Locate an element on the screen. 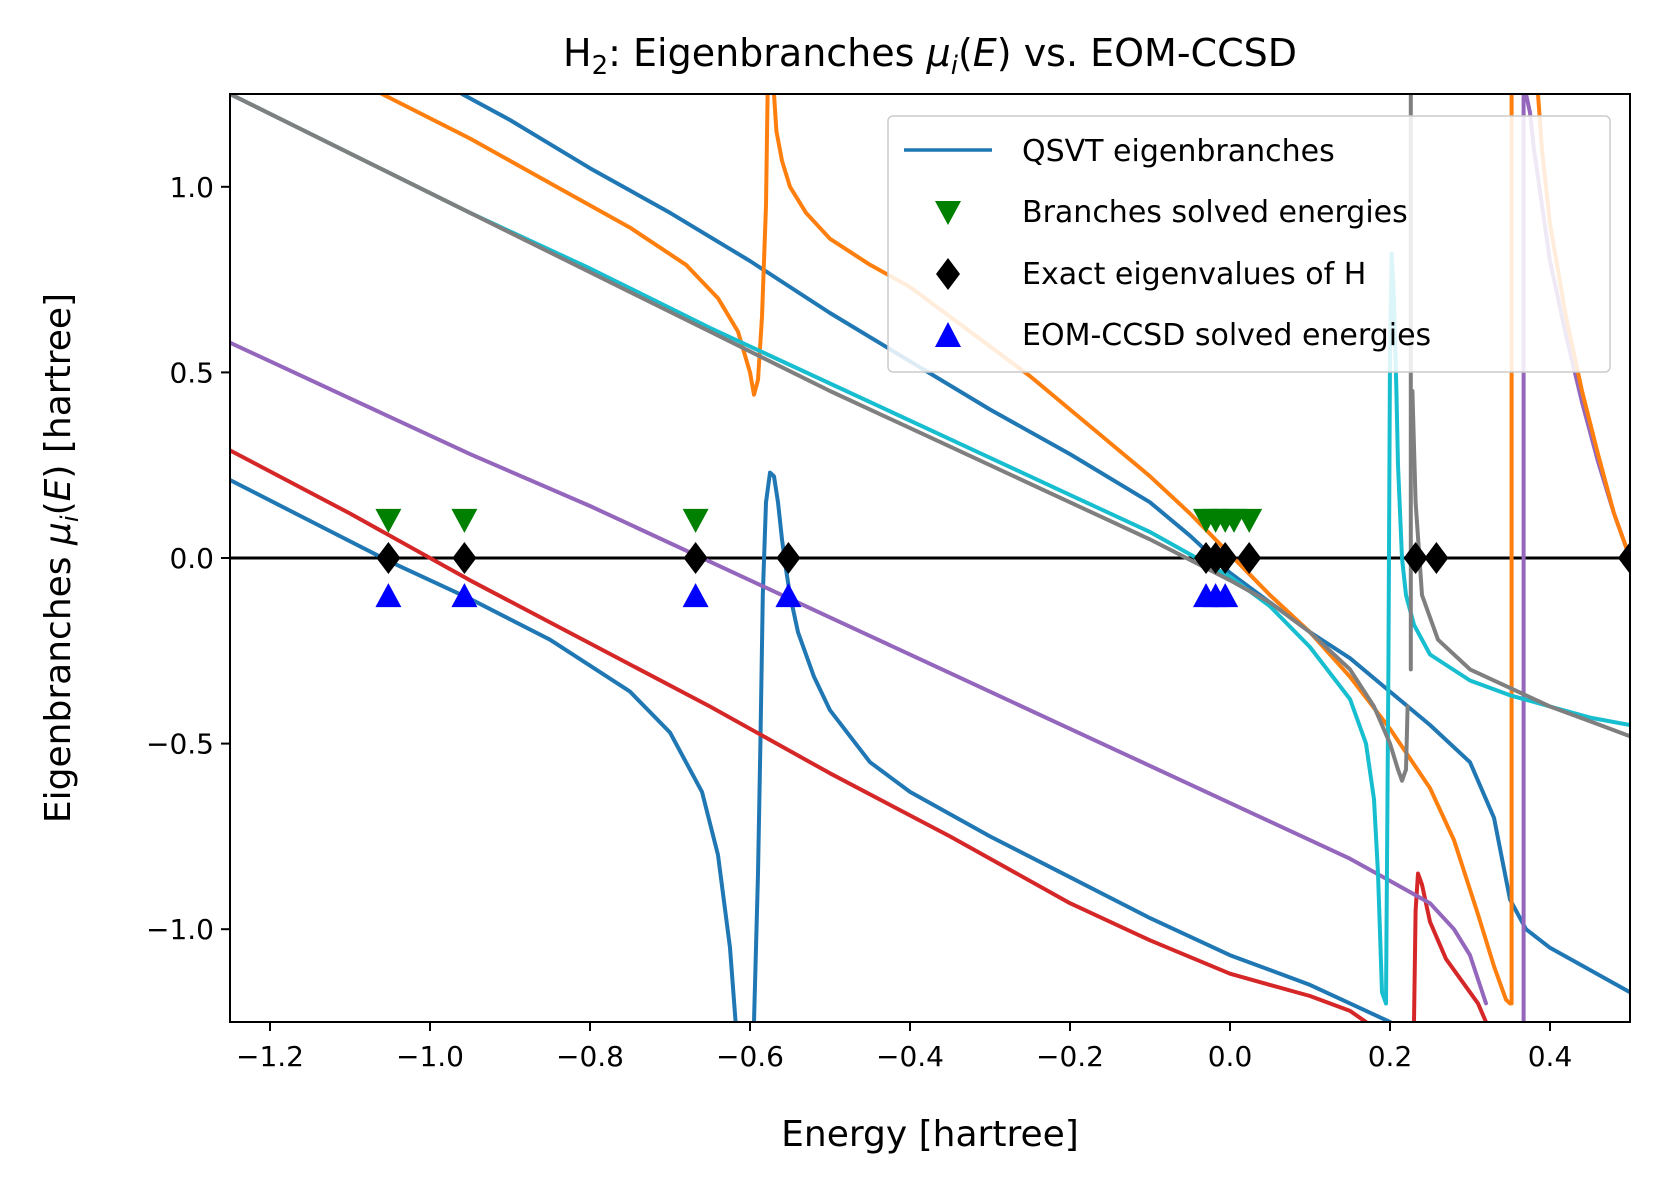  y-tick-label: 0.5 is located at coordinates (191, 372).